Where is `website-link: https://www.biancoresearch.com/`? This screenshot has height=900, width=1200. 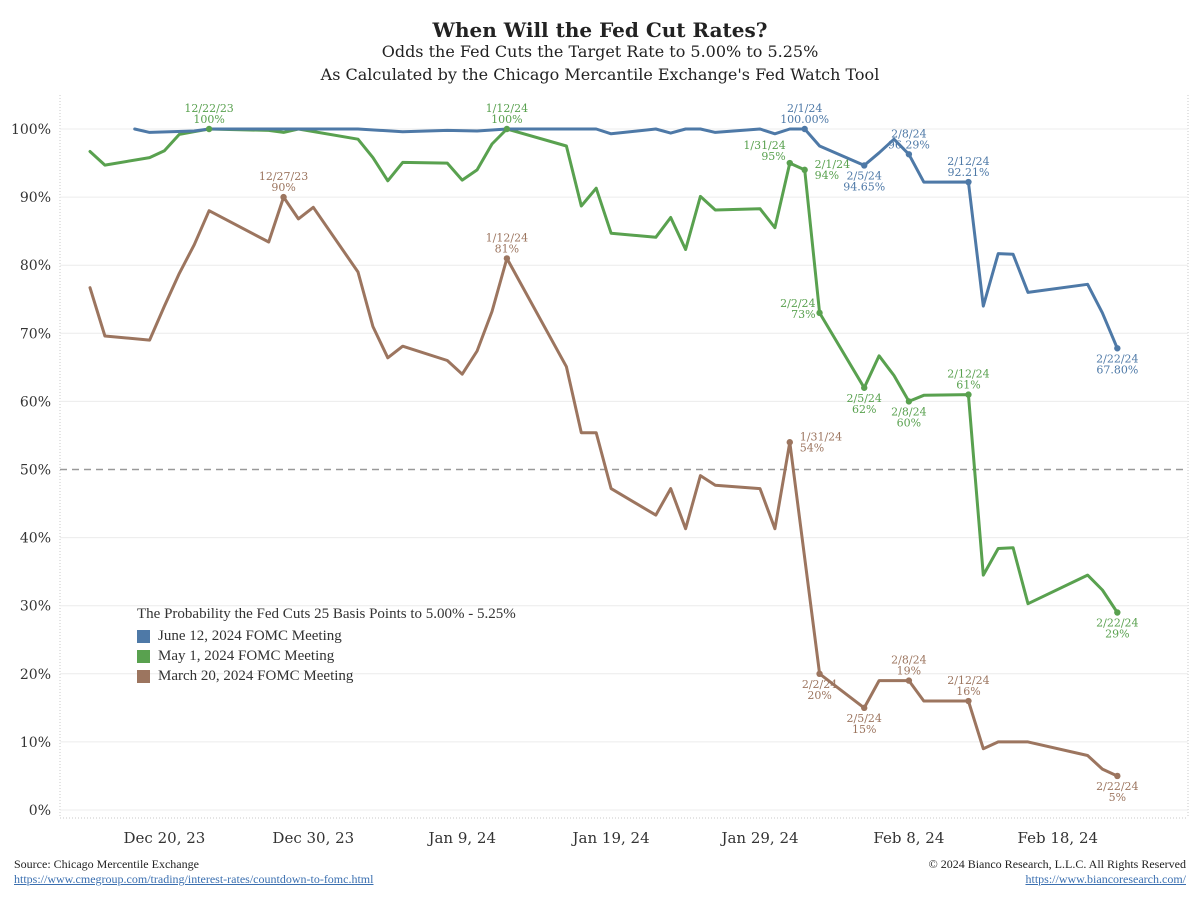
website-link: https://www.biancoresearch.com/ is located at coordinates (1105, 879).